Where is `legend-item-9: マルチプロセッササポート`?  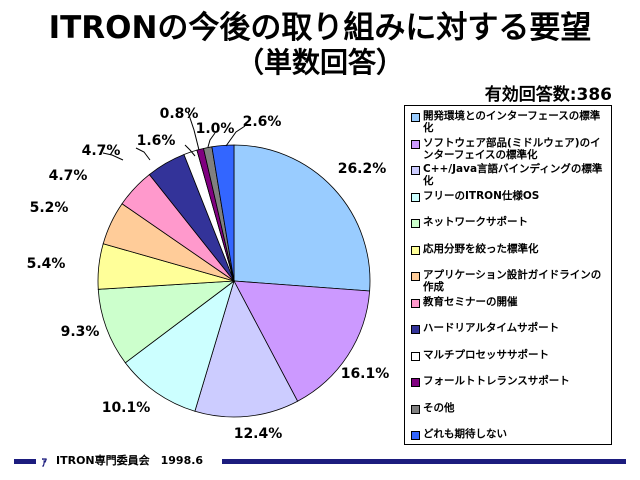 legend-item-9: マルチプロセッササポート is located at coordinates (510, 362).